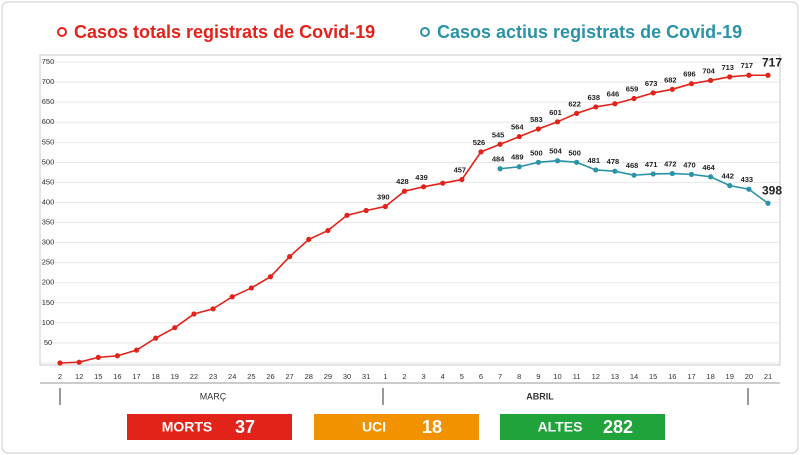  I want to click on y-tick-label: 650, so click(48, 101).